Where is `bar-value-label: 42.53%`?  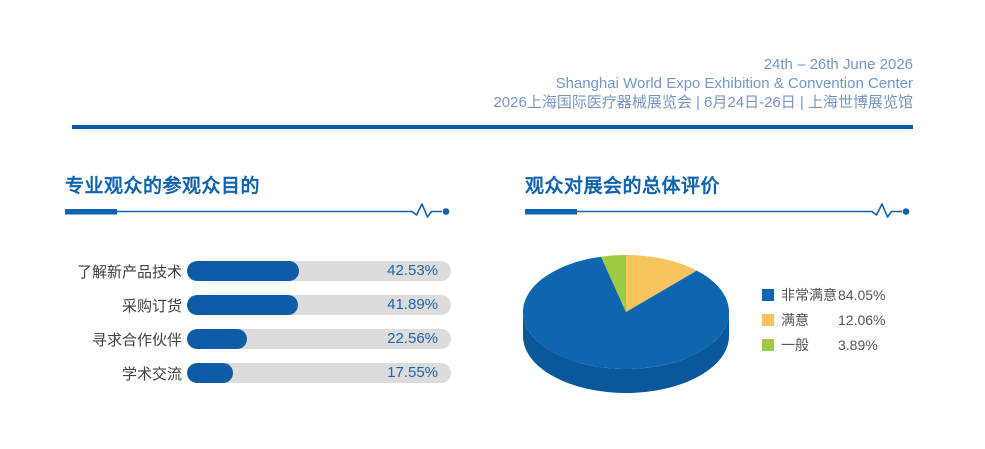 bar-value-label: 42.53% is located at coordinates (412, 270).